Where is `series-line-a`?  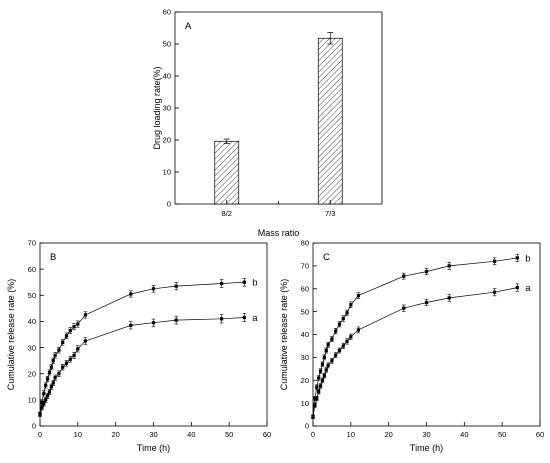 series-line-a is located at coordinates (415, 352).